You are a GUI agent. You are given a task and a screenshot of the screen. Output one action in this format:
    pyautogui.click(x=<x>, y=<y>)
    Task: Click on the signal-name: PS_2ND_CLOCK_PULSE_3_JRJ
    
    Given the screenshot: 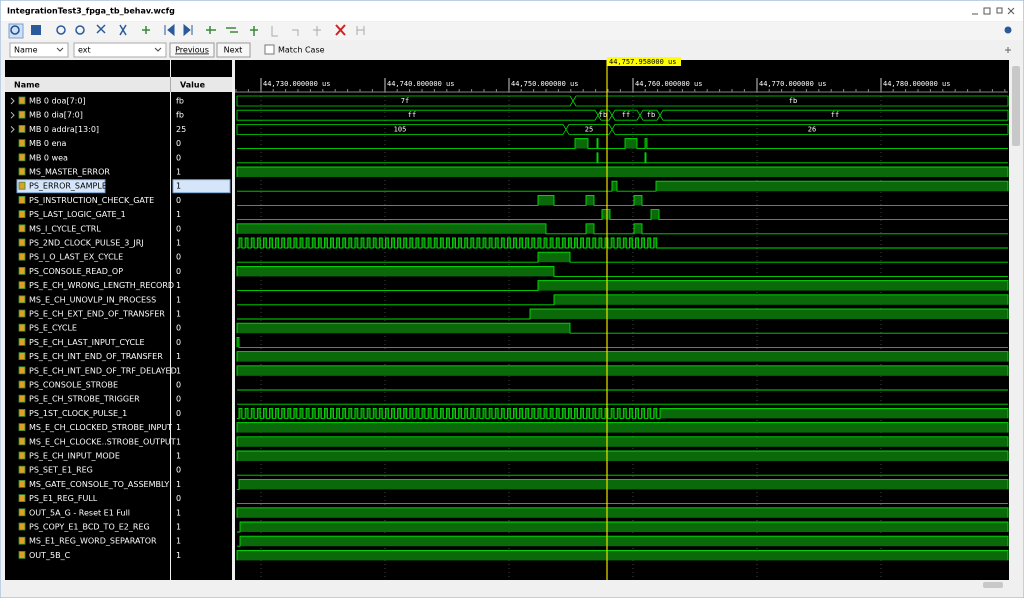 What is the action you would take?
    pyautogui.click(x=86, y=243)
    